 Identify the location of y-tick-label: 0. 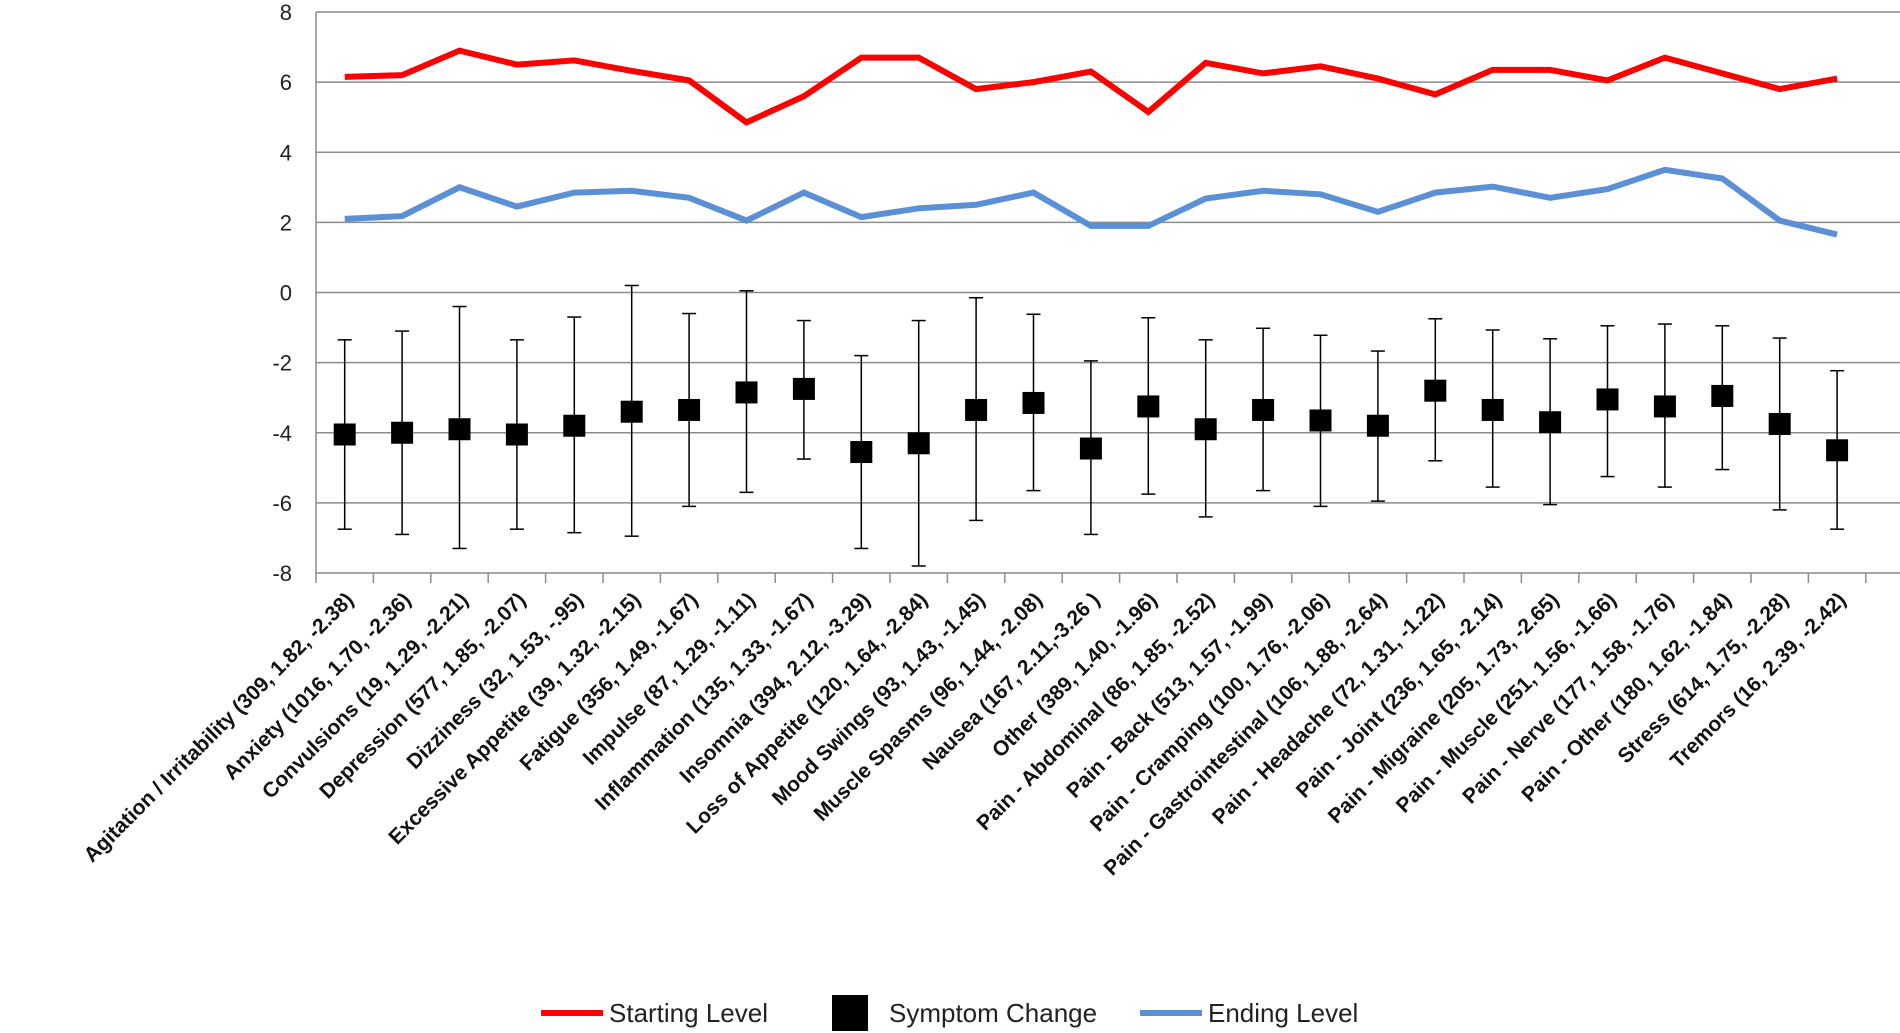
(286, 293).